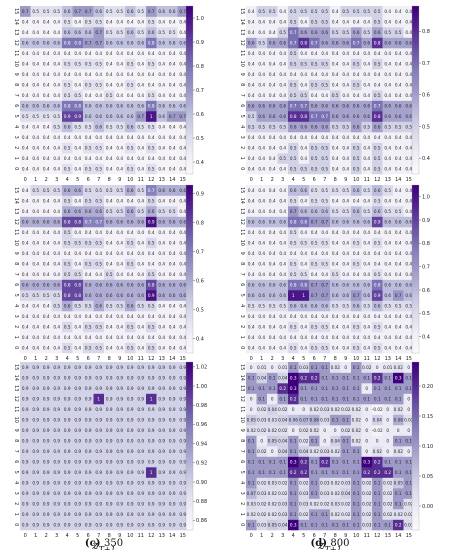 The image size is (449, 550). I want to click on y-tick-label: 5, so click(16, 472).